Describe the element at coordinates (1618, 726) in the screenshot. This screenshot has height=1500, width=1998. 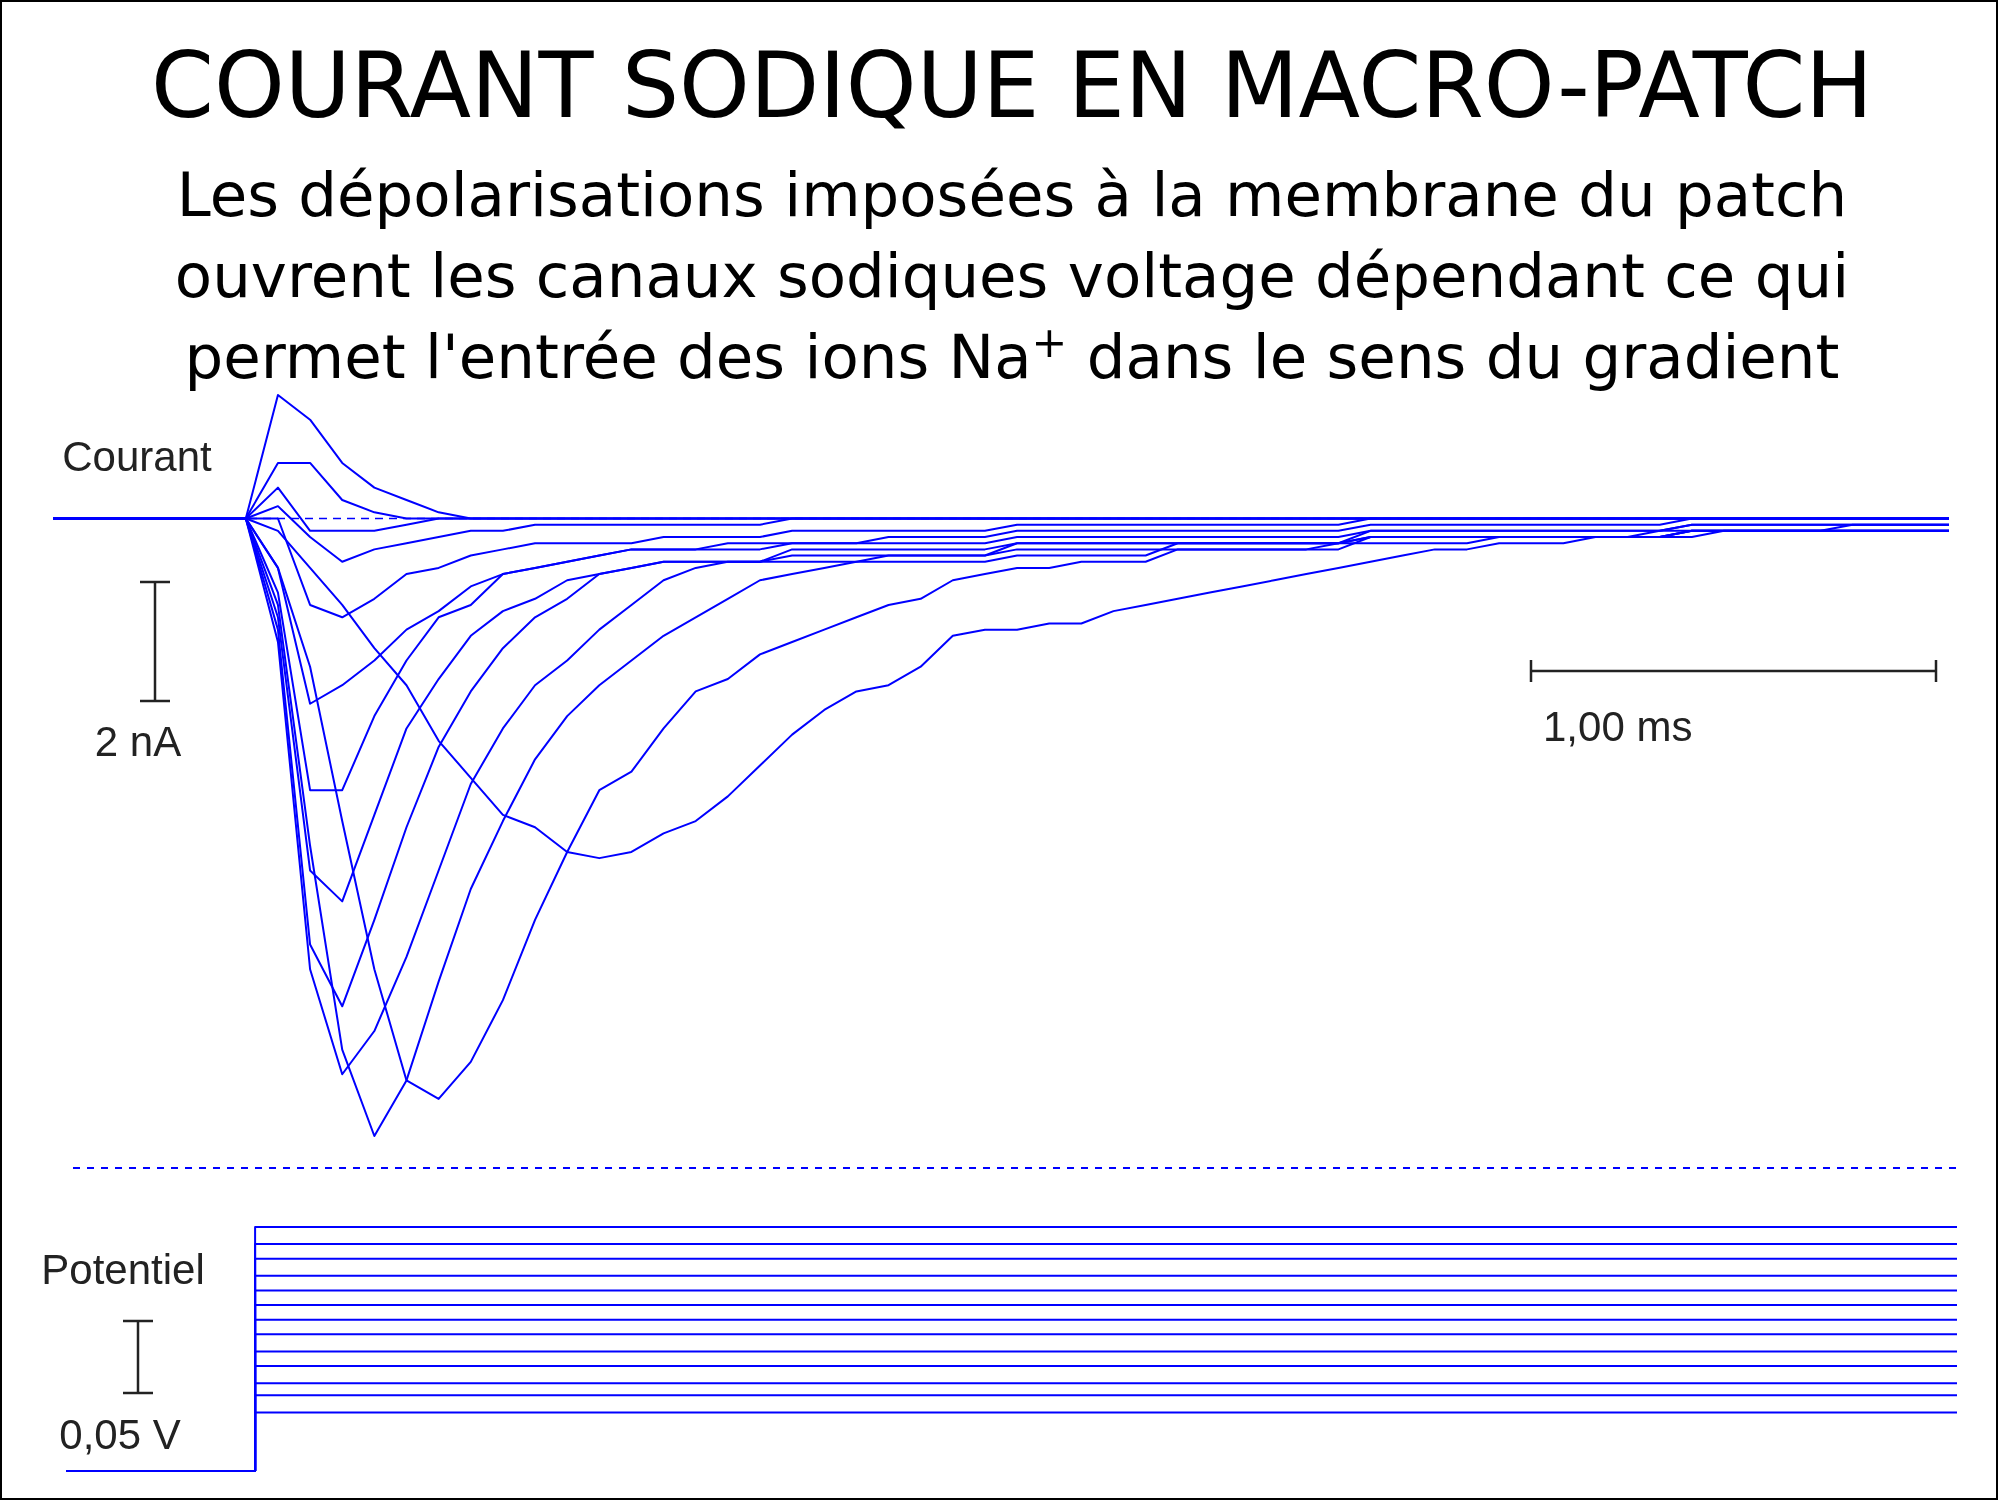
I see `annotation: 1,00 ms` at that location.